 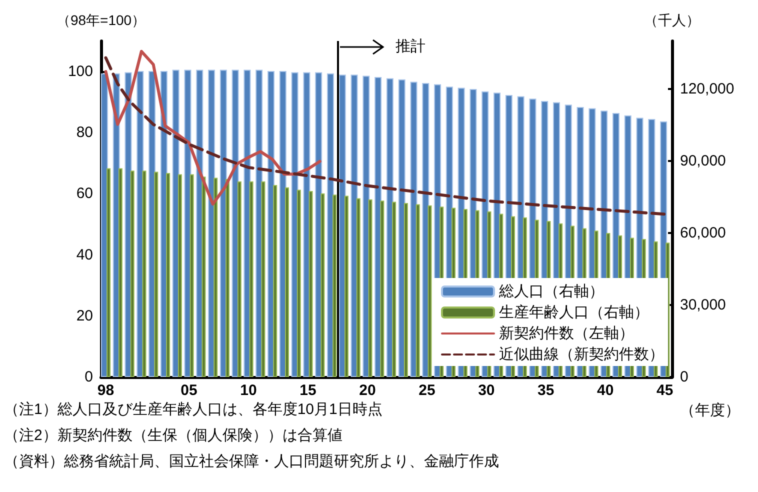 I want to click on x-tick-label: 35, so click(x=546, y=390).